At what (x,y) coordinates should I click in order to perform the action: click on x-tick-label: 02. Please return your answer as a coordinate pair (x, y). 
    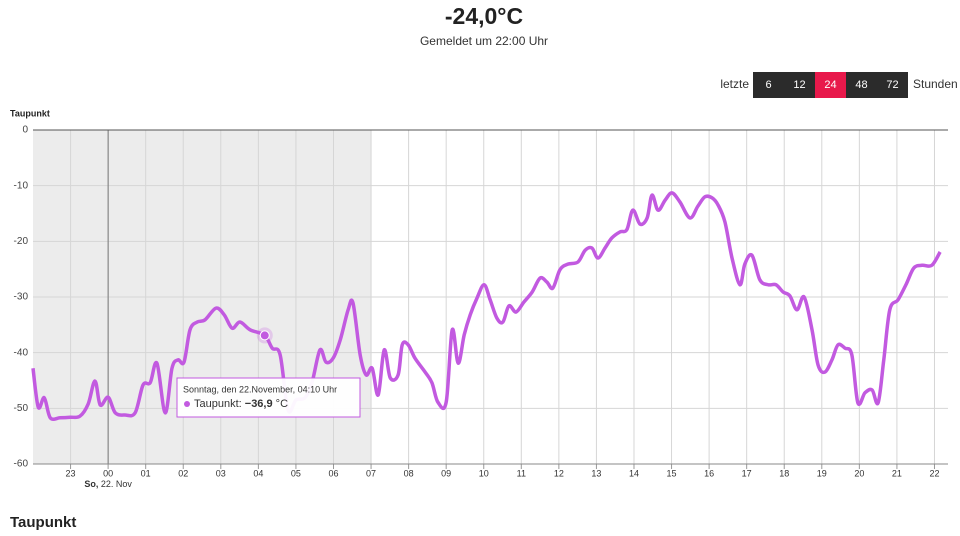
    Looking at the image, I should click on (183, 473).